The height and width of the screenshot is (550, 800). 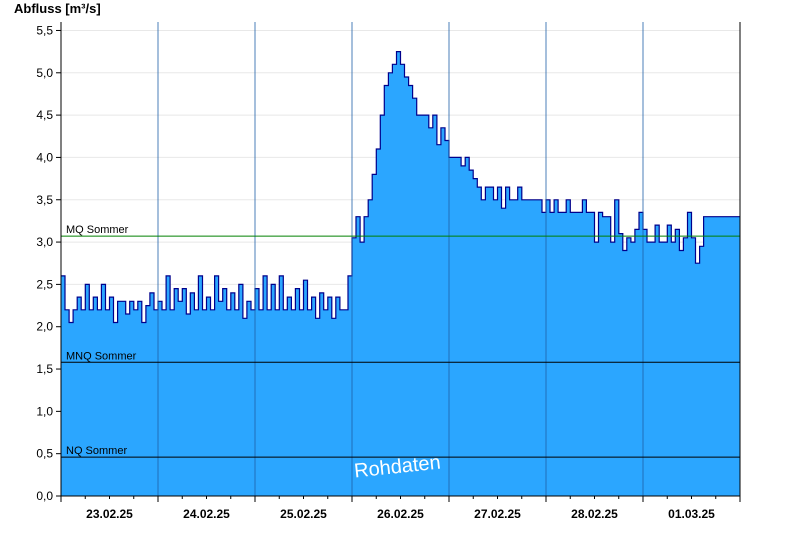 I want to click on y-tick-label: 2,0, so click(x=44, y=327).